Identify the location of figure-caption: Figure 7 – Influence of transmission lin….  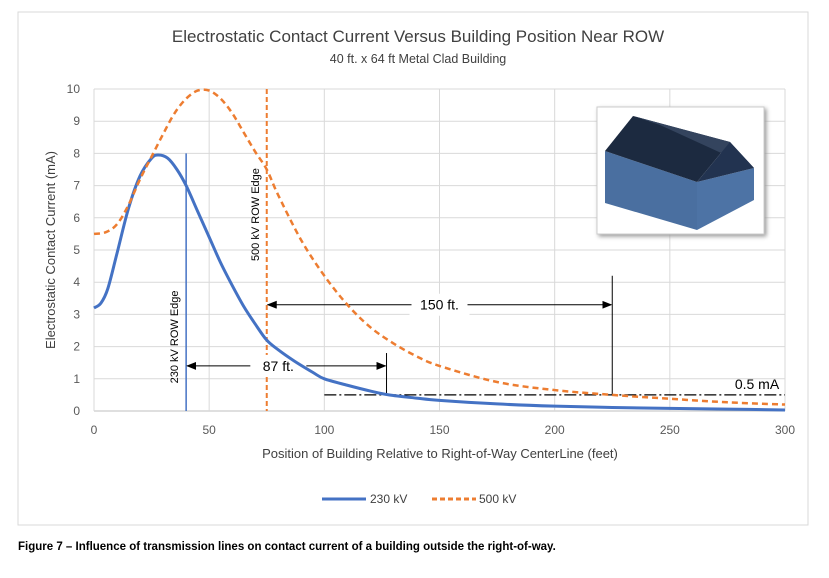
(287, 547).